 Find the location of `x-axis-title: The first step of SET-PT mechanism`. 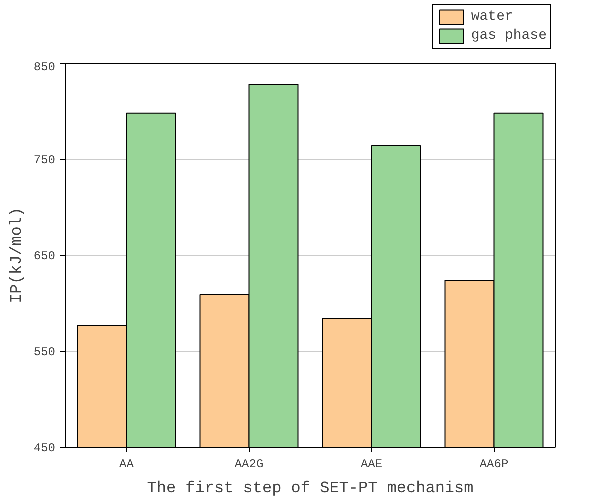

x-axis-title: The first step of SET-PT mechanism is located at coordinates (310, 489).